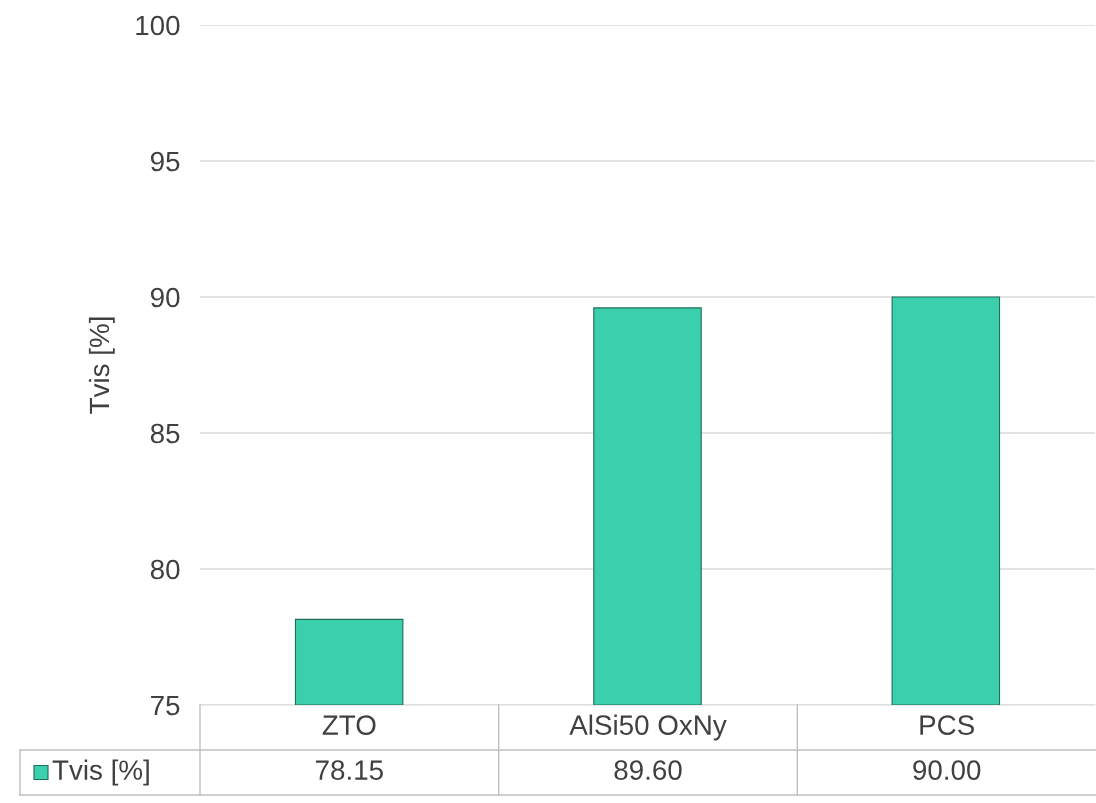 Image resolution: width=1096 pixels, height=803 pixels. I want to click on y-tick-label: 80, so click(165, 569).